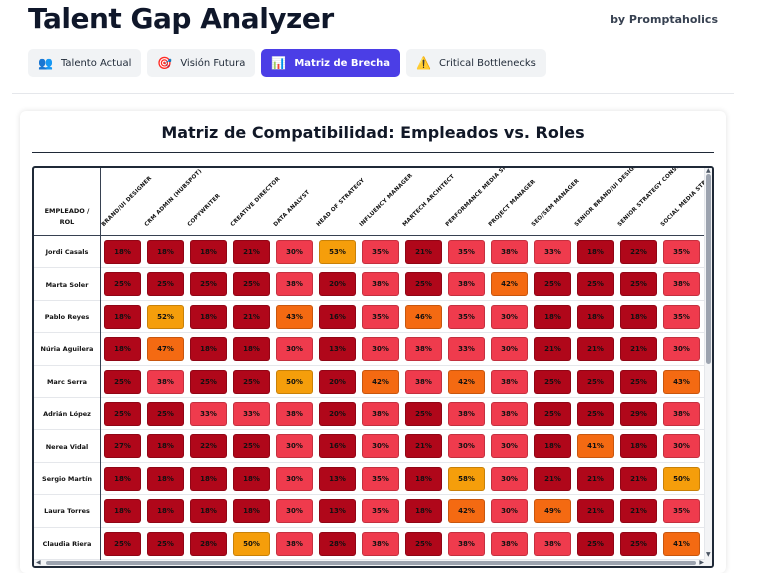 The width and height of the screenshot is (760, 573). Describe the element at coordinates (638, 252) in the screenshot. I see `match-score-cell: 22%` at that location.